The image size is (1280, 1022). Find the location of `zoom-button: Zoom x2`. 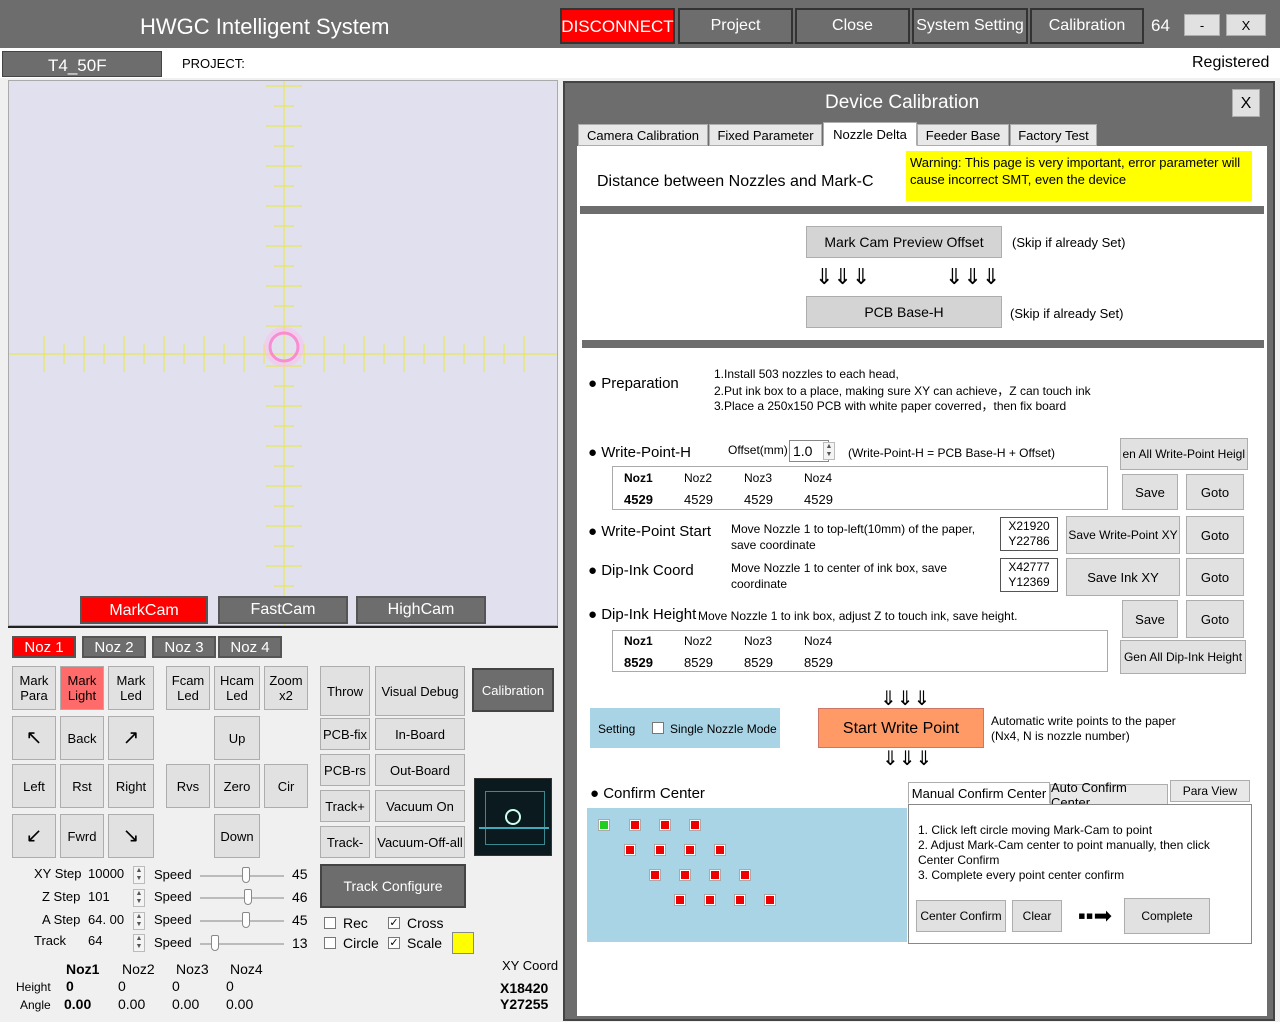

zoom-button: Zoom x2 is located at coordinates (286, 688).